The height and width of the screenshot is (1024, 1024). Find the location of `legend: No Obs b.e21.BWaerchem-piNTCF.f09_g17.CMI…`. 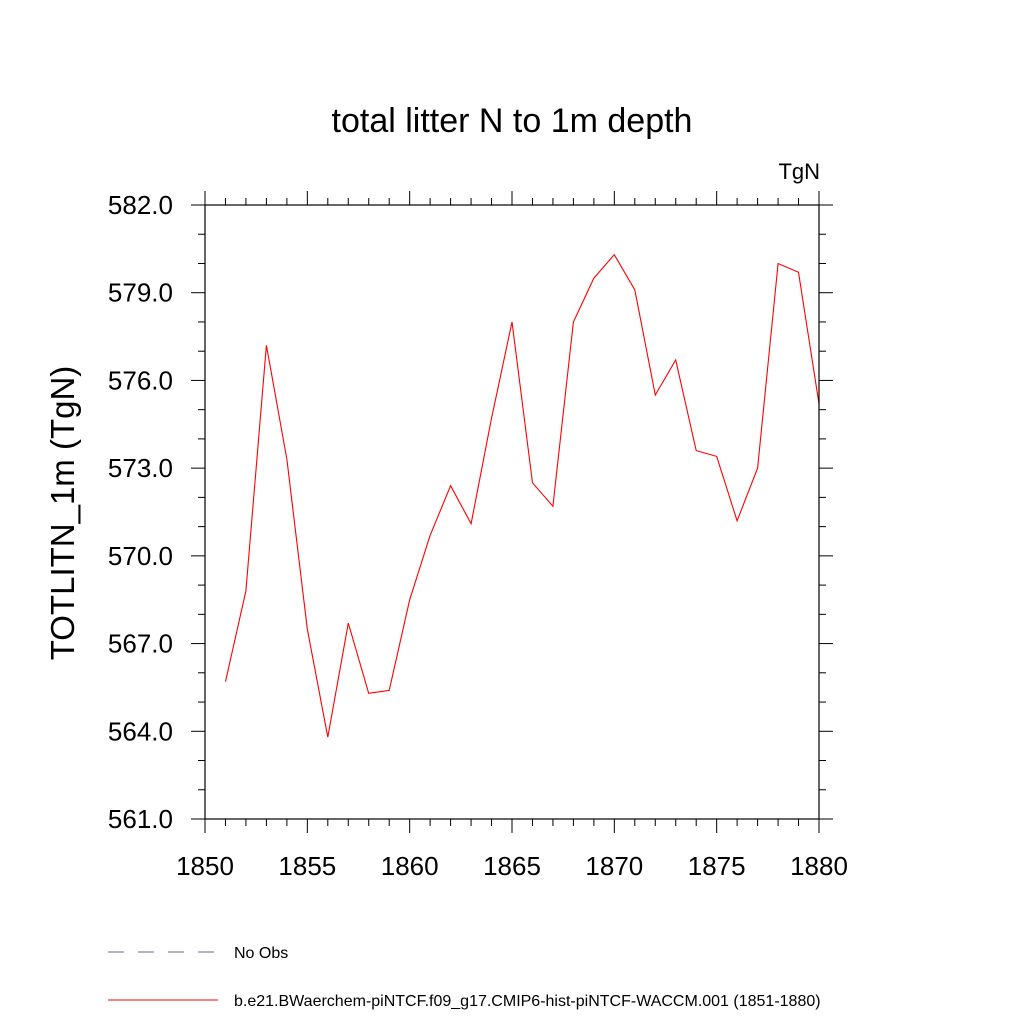

legend: No Obs b.e21.BWaerchem-piNTCF.f09_g17.CMI… is located at coordinates (464, 977).